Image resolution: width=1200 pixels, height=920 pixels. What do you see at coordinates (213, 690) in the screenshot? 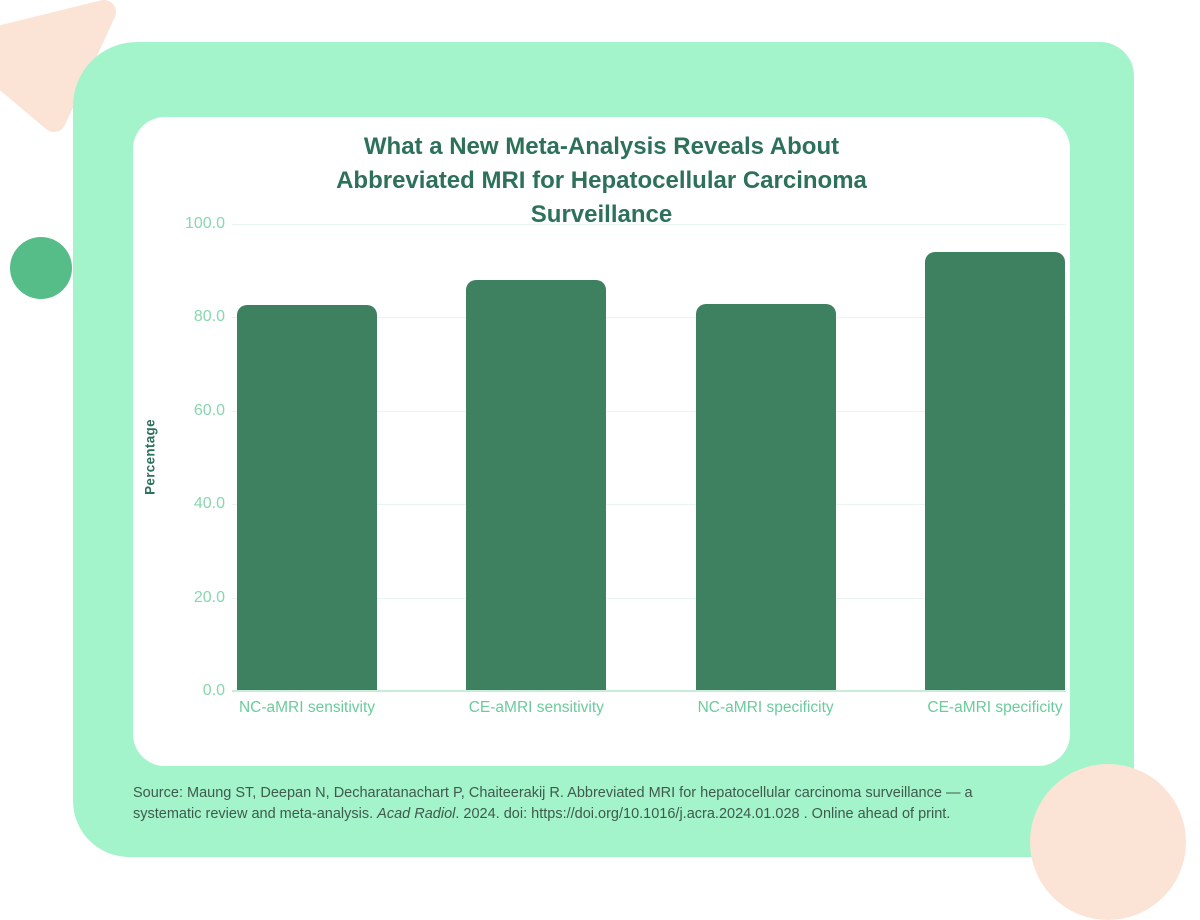
I see `y-tick-label-0: 0.0` at bounding box center [213, 690].